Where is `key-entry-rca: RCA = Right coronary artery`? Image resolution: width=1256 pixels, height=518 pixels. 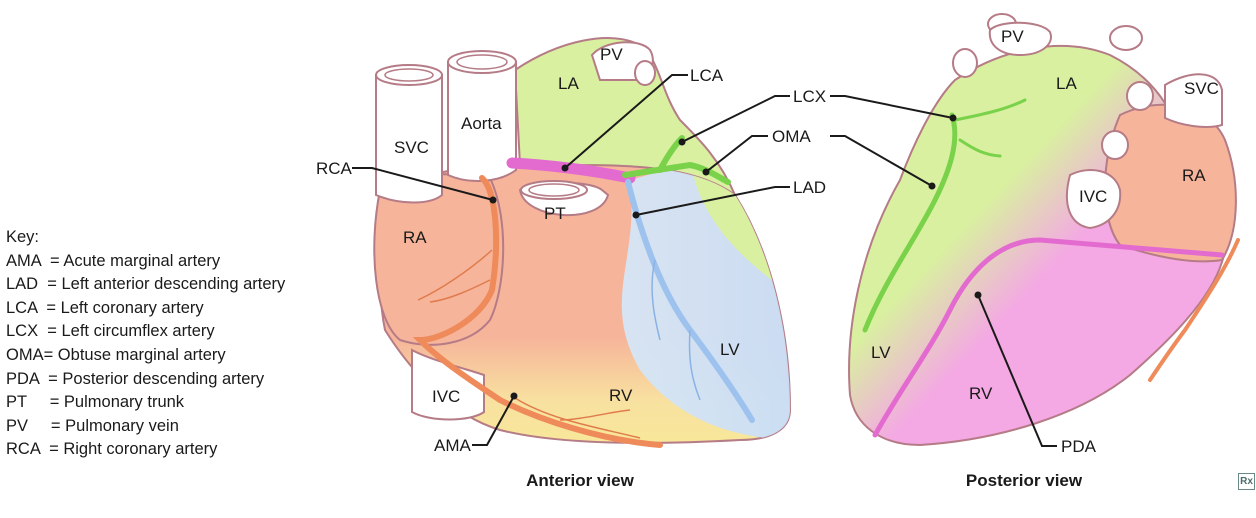
key-entry-rca: RCA = Right coronary artery is located at coordinates (112, 449).